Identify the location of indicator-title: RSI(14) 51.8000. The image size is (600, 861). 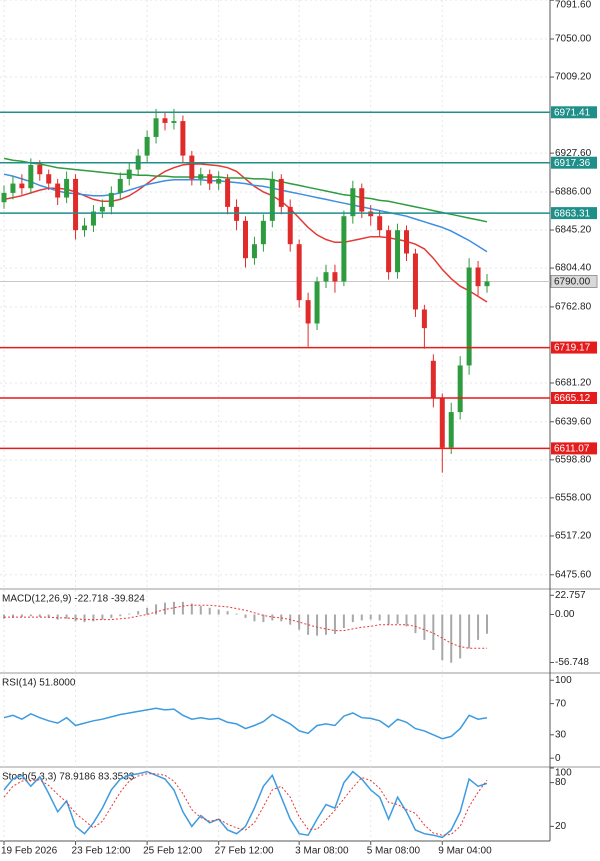
(39, 683).